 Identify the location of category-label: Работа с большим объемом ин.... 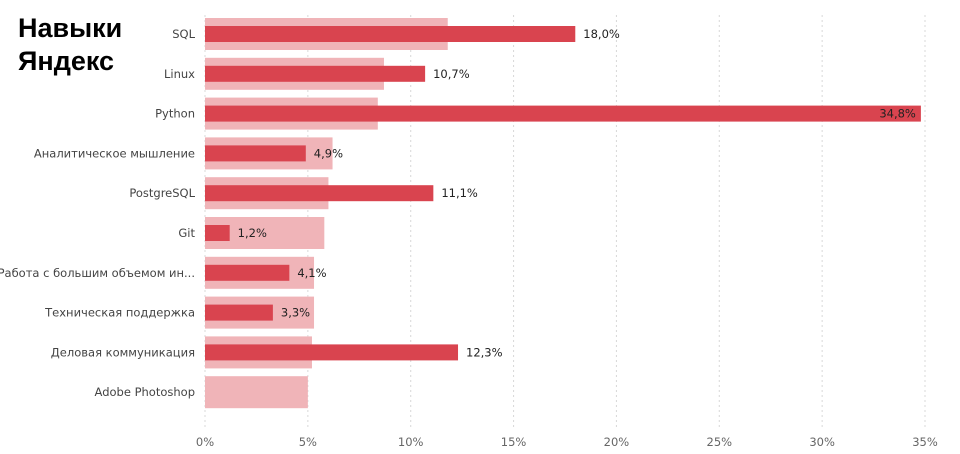
(97, 273).